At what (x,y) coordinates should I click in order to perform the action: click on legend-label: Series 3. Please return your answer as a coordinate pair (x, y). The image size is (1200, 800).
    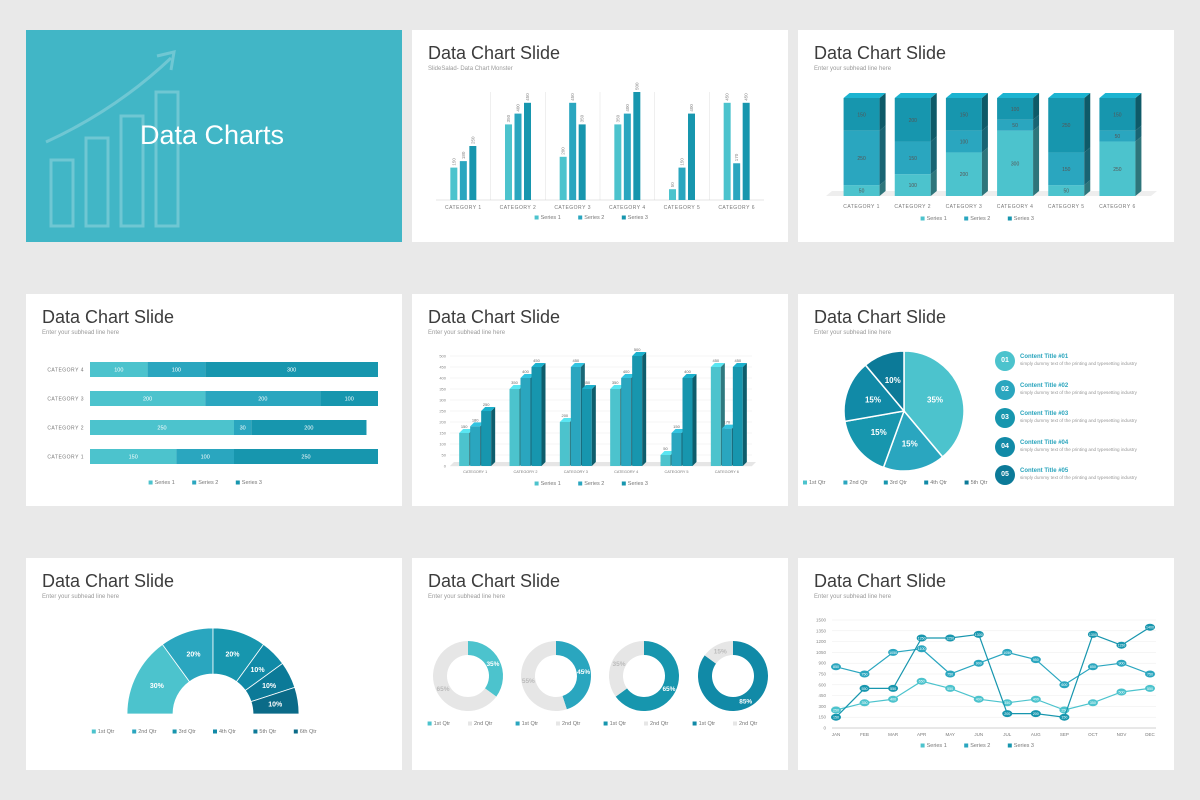
    Looking at the image, I should click on (638, 218).